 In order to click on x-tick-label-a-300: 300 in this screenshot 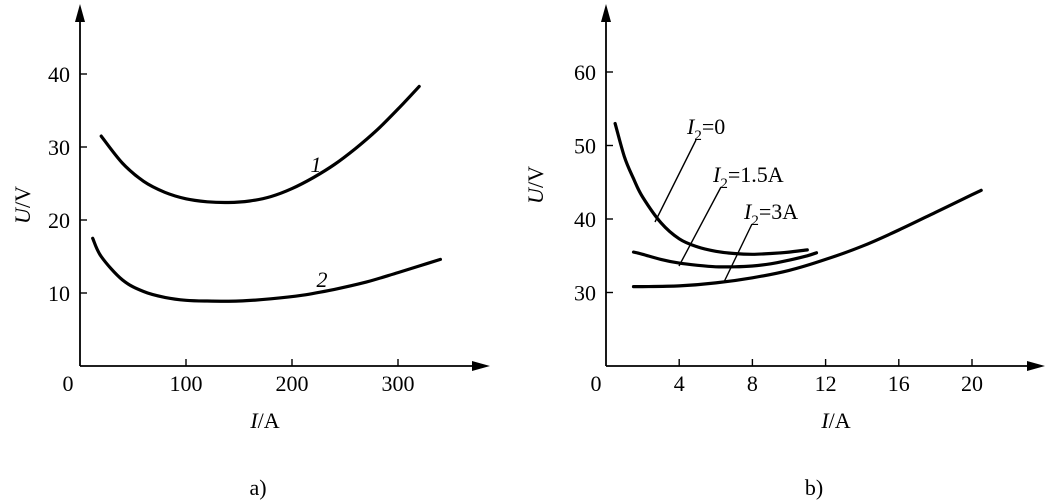, I will do `click(398, 383)`.